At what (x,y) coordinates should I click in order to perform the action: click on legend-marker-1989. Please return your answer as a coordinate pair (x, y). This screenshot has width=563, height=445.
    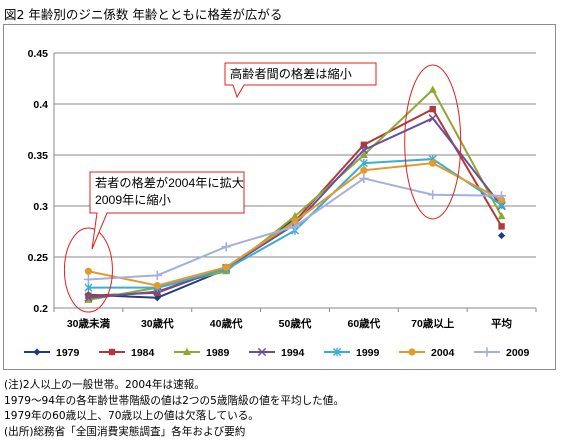
    Looking at the image, I should click on (187, 351).